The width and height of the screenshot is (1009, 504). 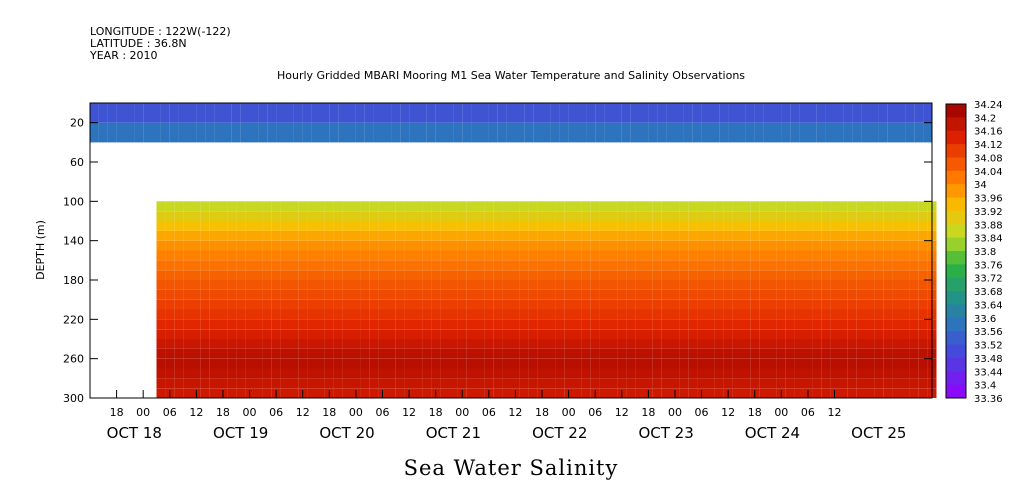 What do you see at coordinates (988, 239) in the screenshot?
I see `colorbar-label: 33.84` at bounding box center [988, 239].